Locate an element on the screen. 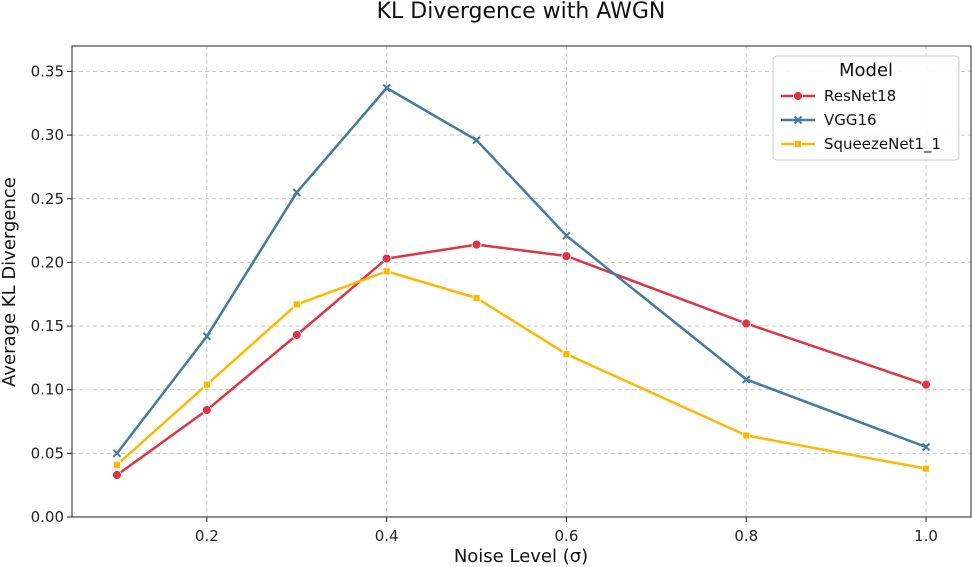 The height and width of the screenshot is (567, 972). y-tick-label: 0.30 is located at coordinates (47, 135).